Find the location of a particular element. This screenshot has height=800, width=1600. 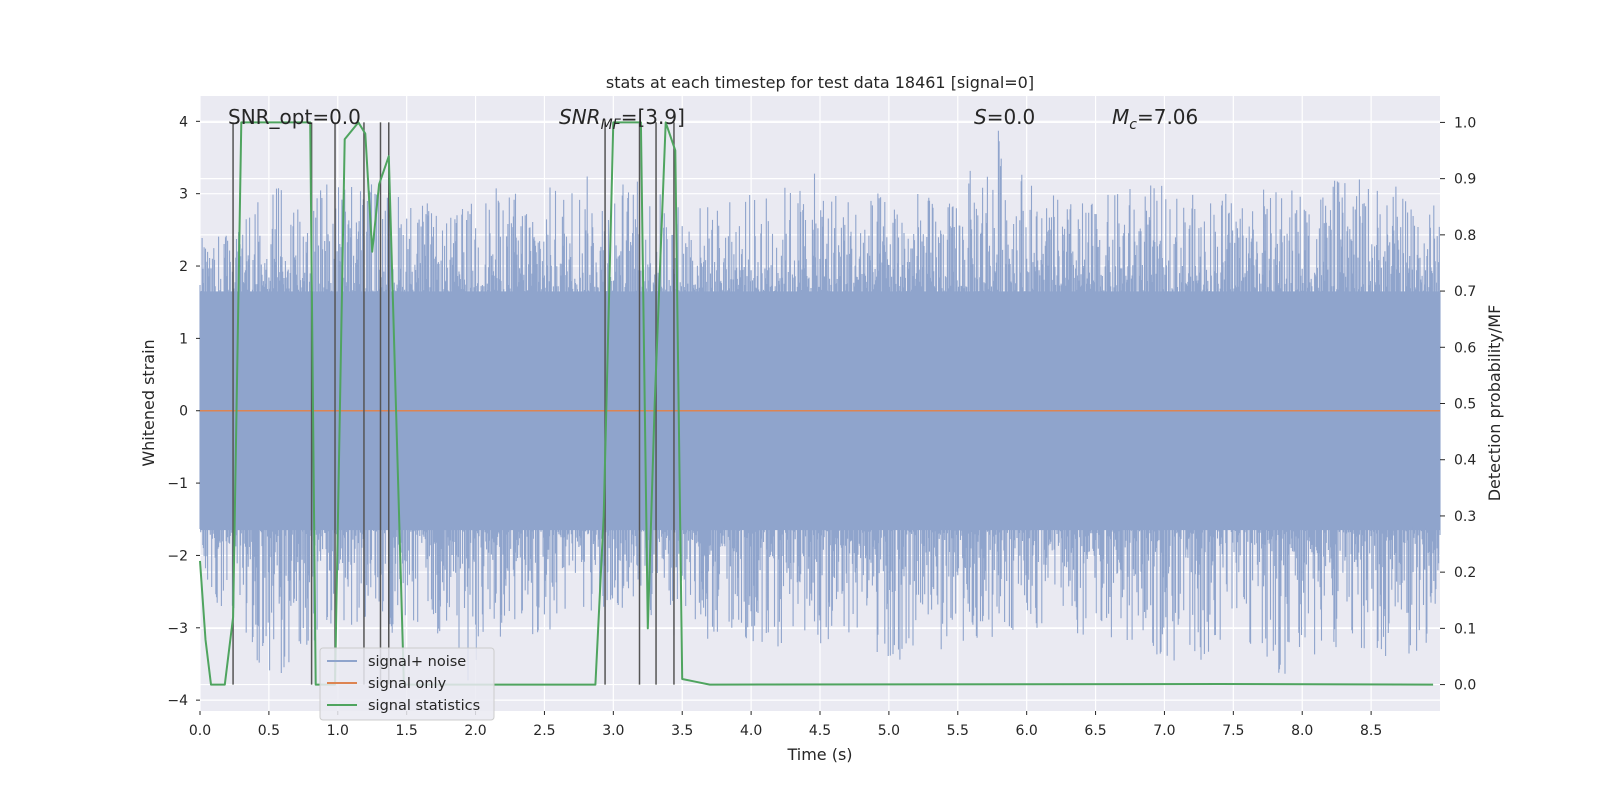

y-tick-label: −1 is located at coordinates (177, 484).